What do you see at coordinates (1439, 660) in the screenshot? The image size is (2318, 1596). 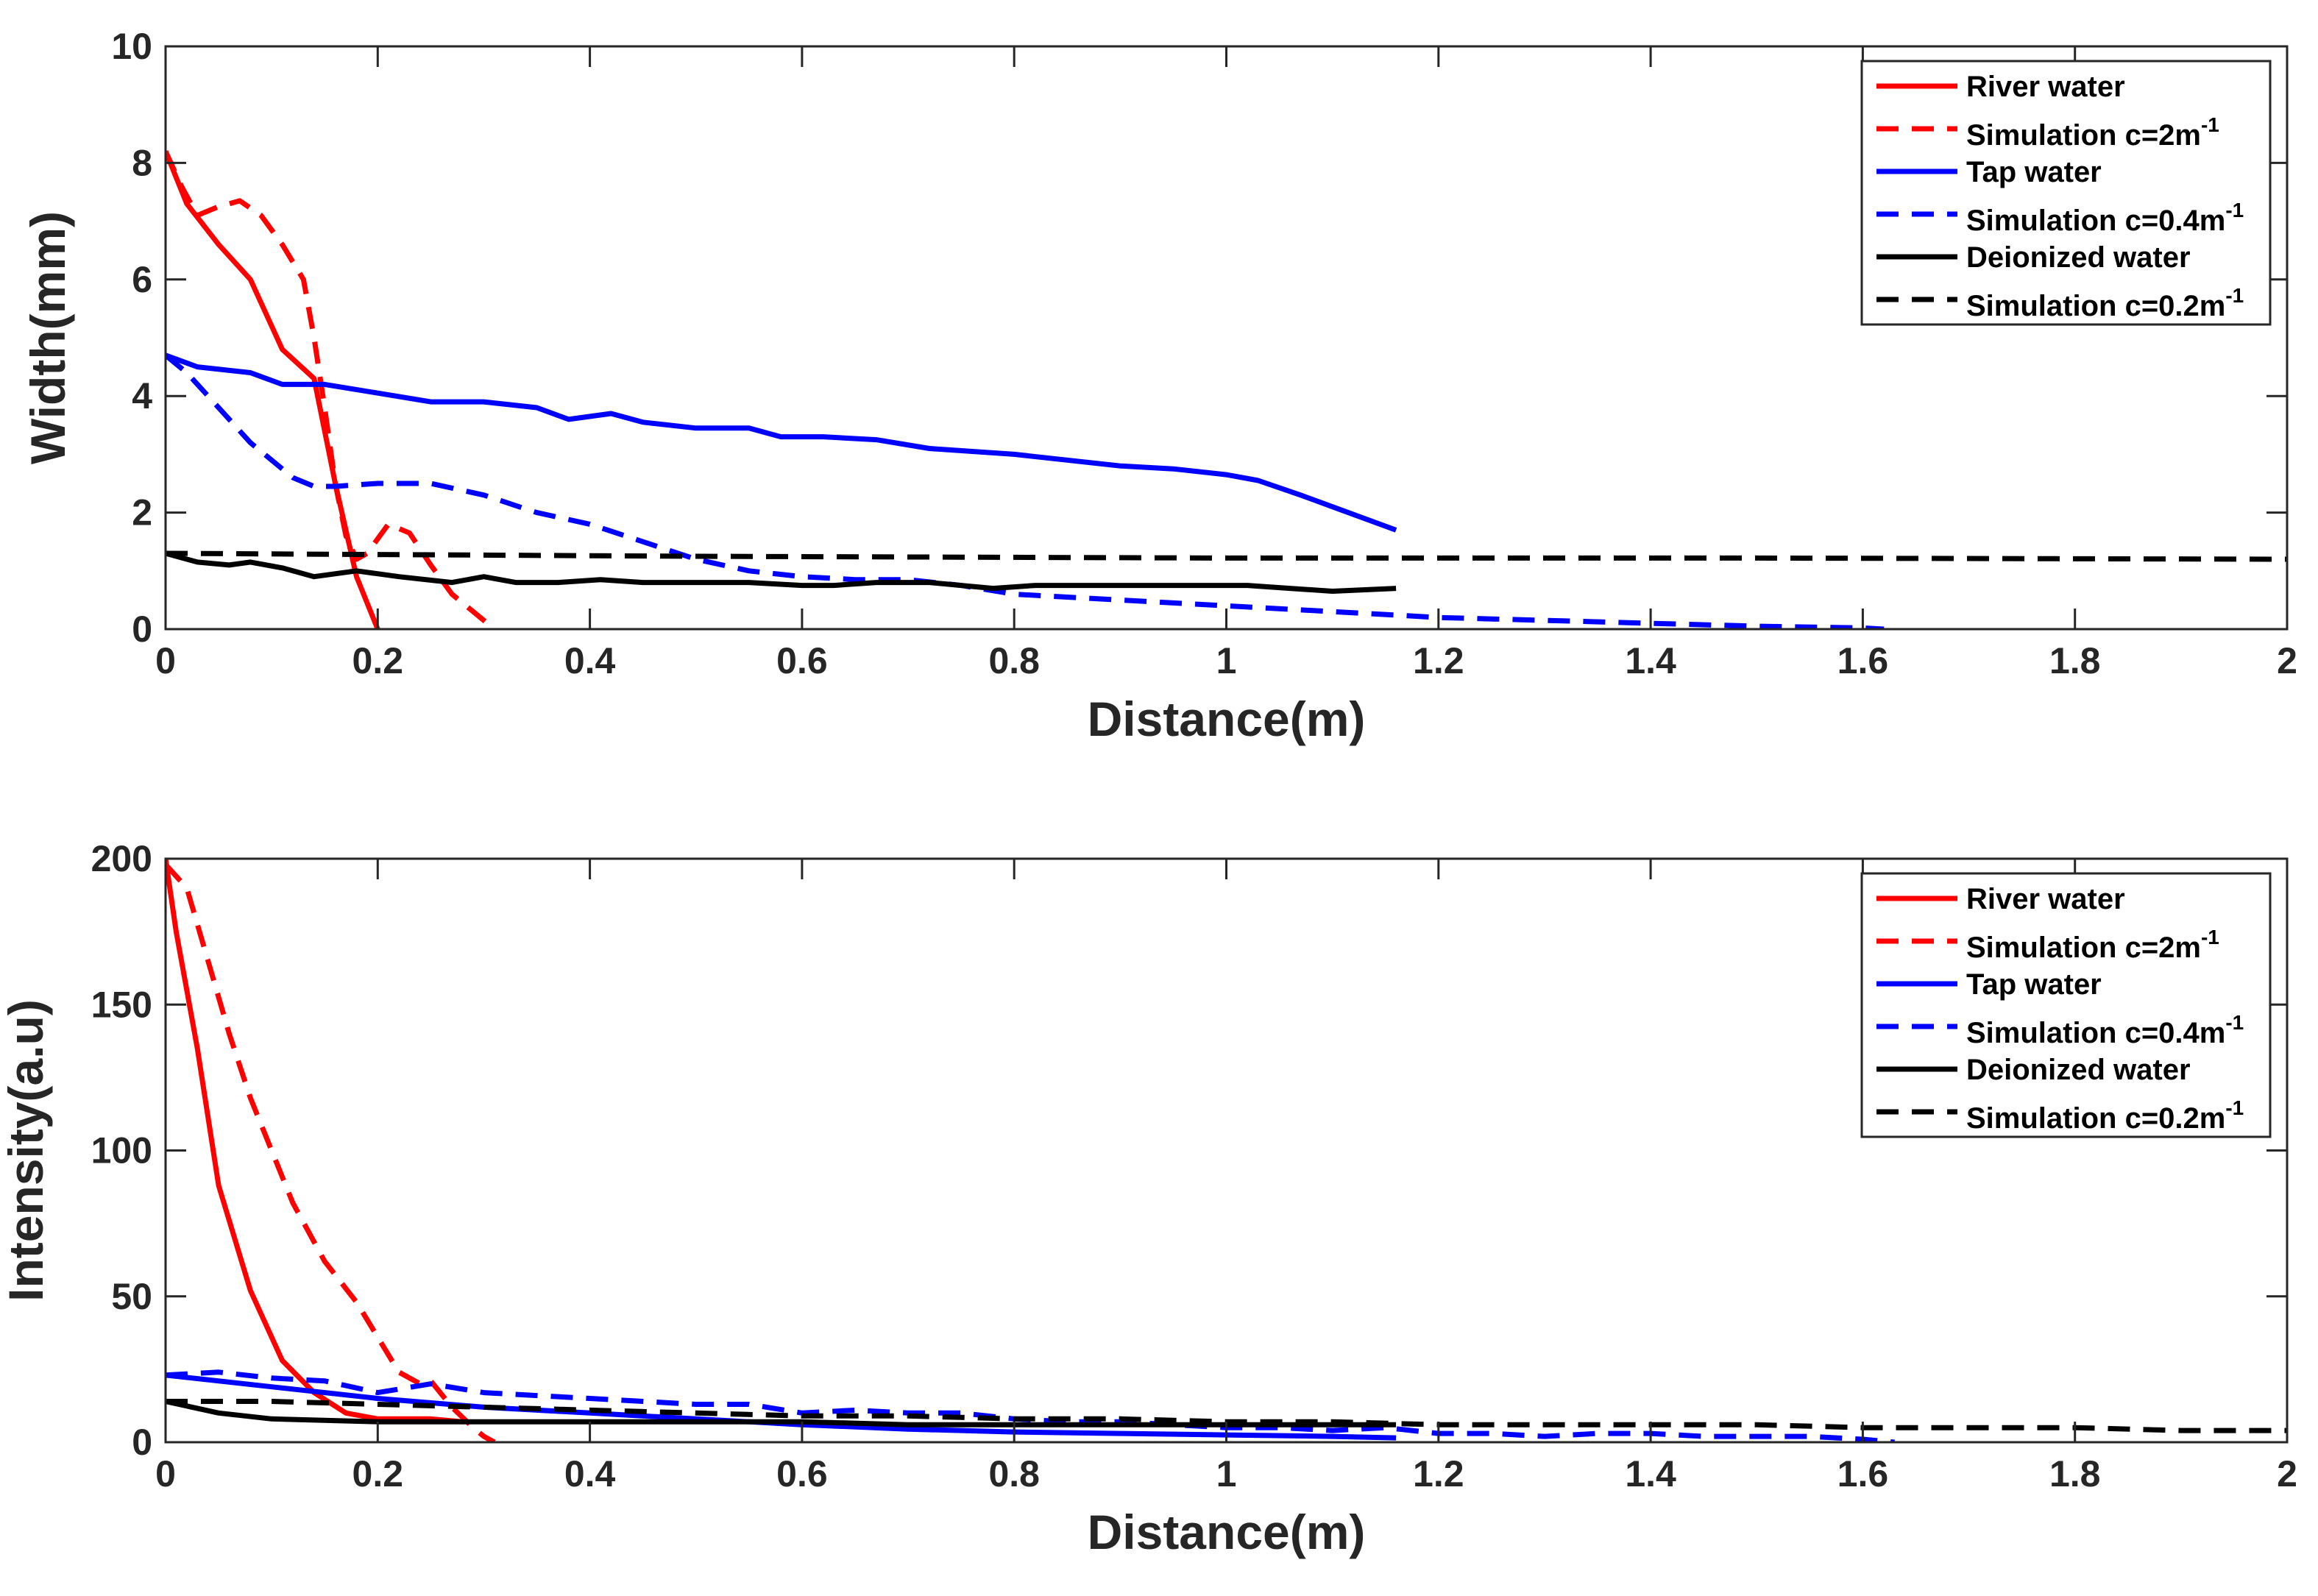 I see `width-x-tick-label: 1.2` at bounding box center [1439, 660].